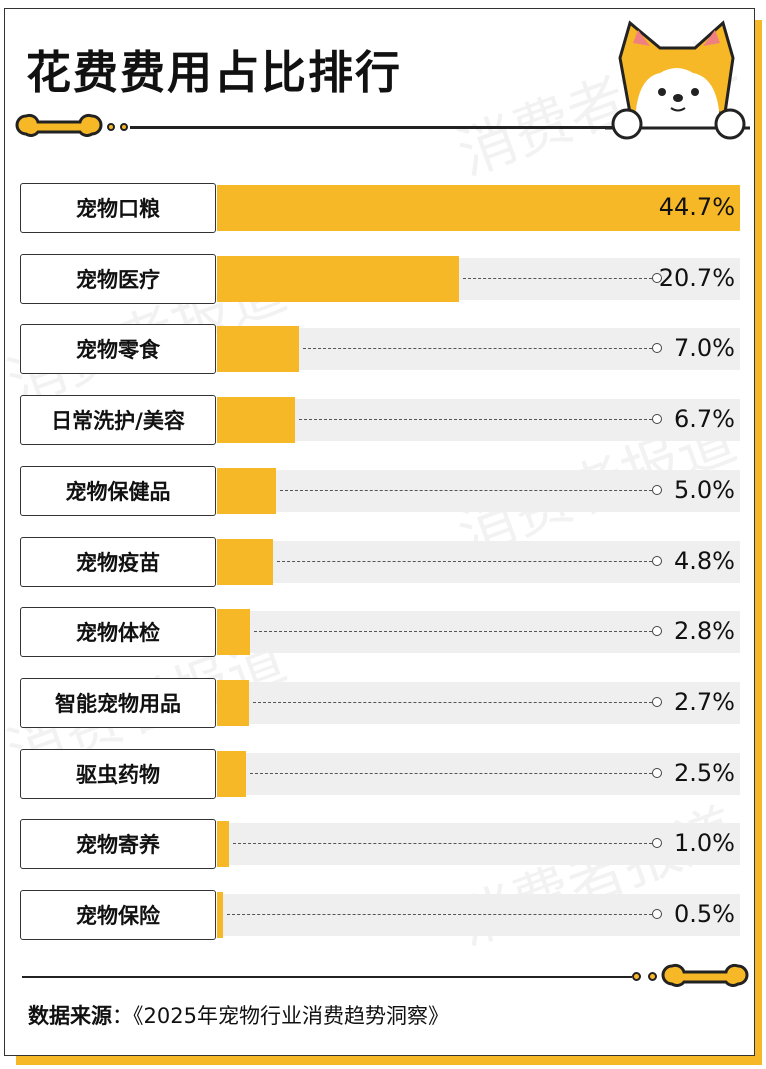 Image resolution: width=766 pixels, height=1069 pixels. Describe the element at coordinates (704, 843) in the screenshot. I see `value-label: 1.0%` at that location.